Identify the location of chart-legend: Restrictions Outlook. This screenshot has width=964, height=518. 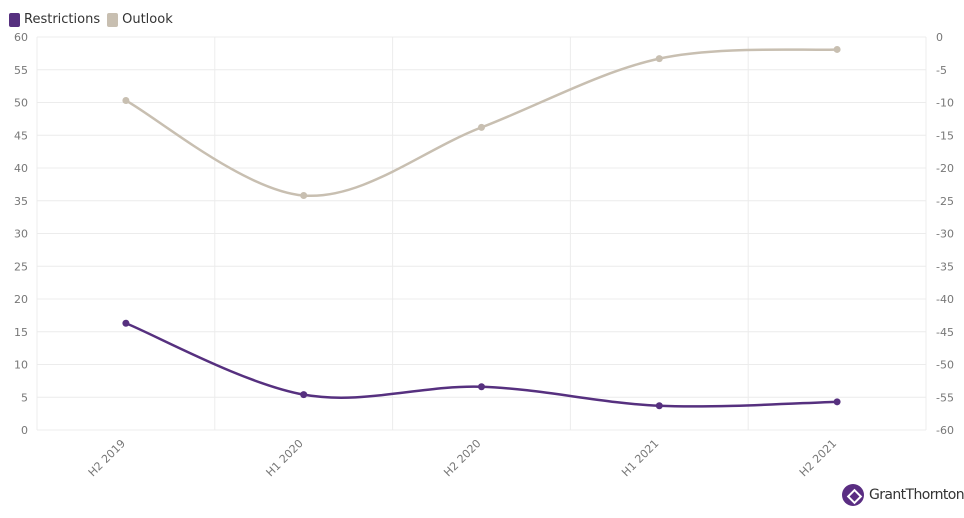
(94, 19).